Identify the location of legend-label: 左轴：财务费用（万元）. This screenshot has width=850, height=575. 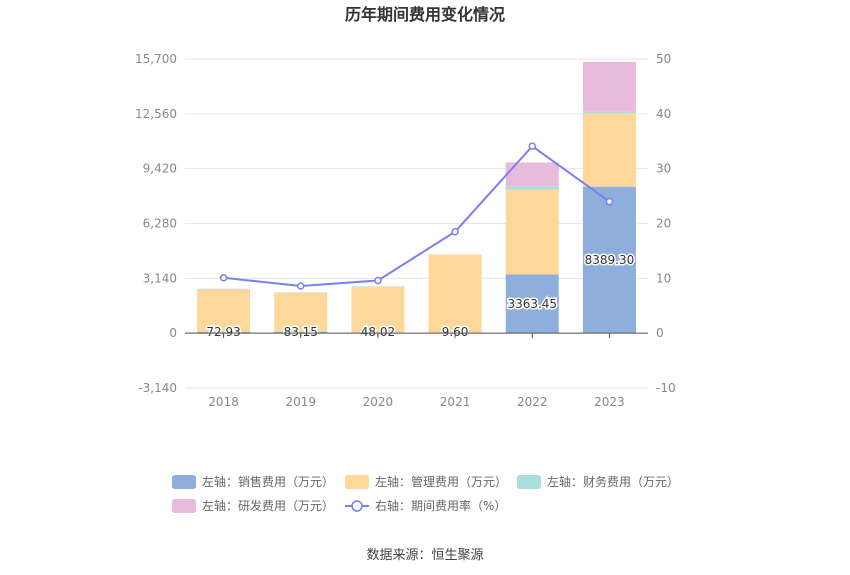
(613, 481).